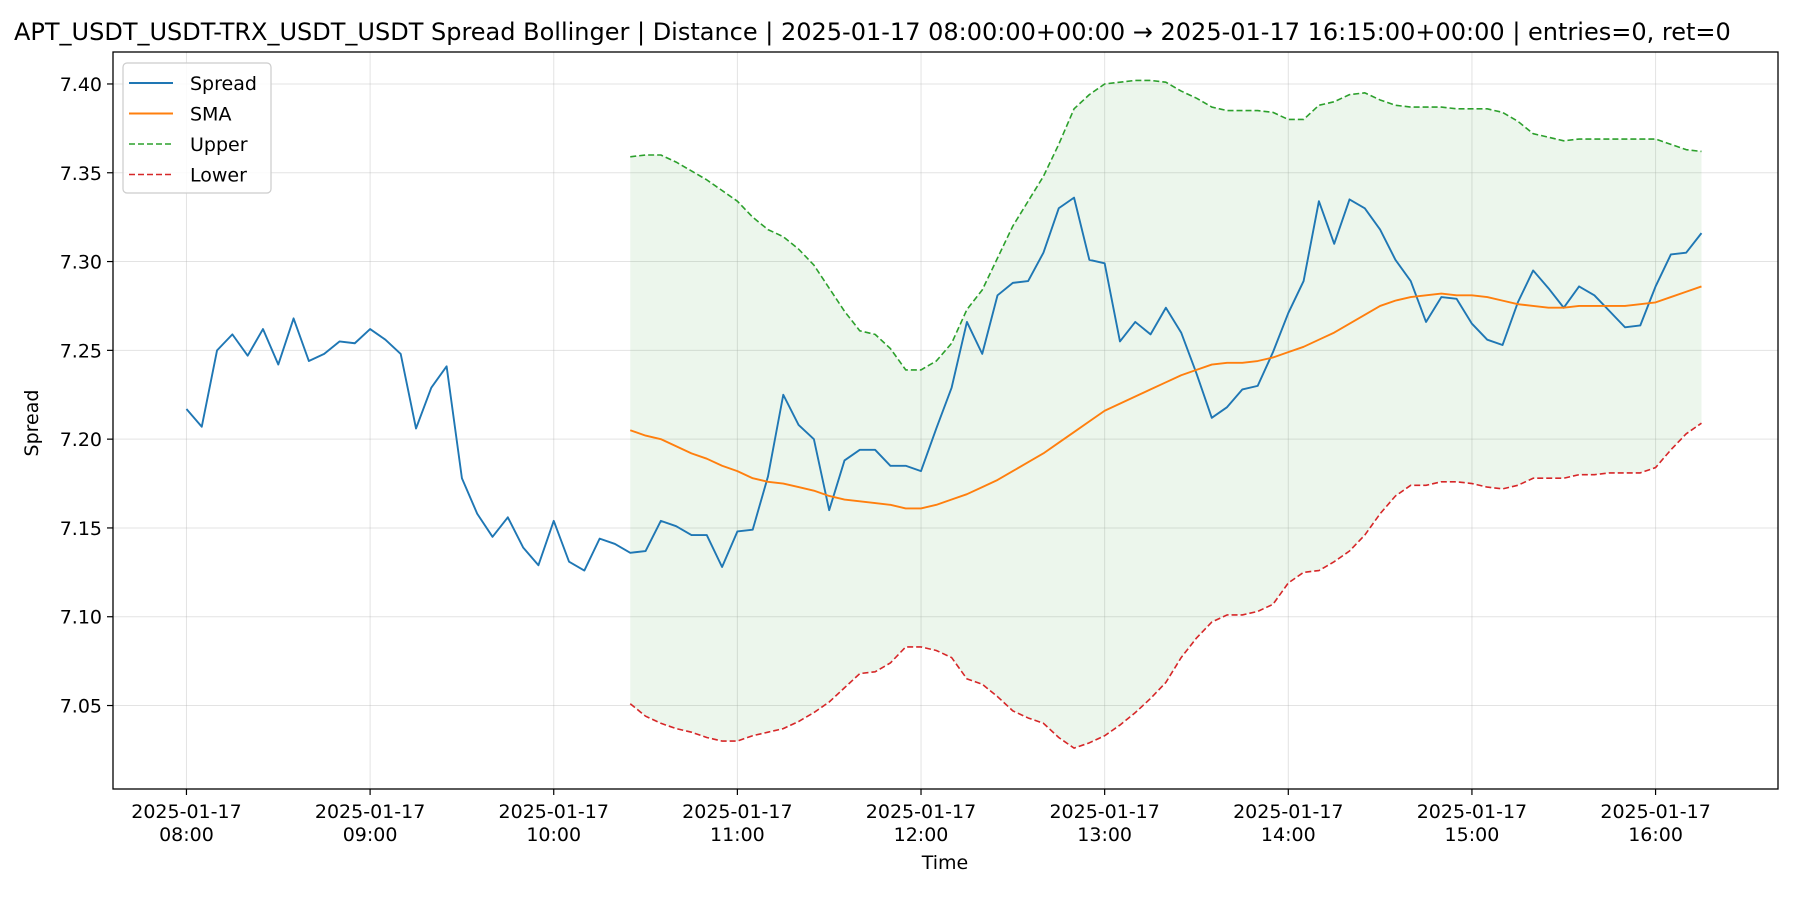 The height and width of the screenshot is (900, 1800). Describe the element at coordinates (1165, 397) in the screenshot. I see `sma-line` at that location.